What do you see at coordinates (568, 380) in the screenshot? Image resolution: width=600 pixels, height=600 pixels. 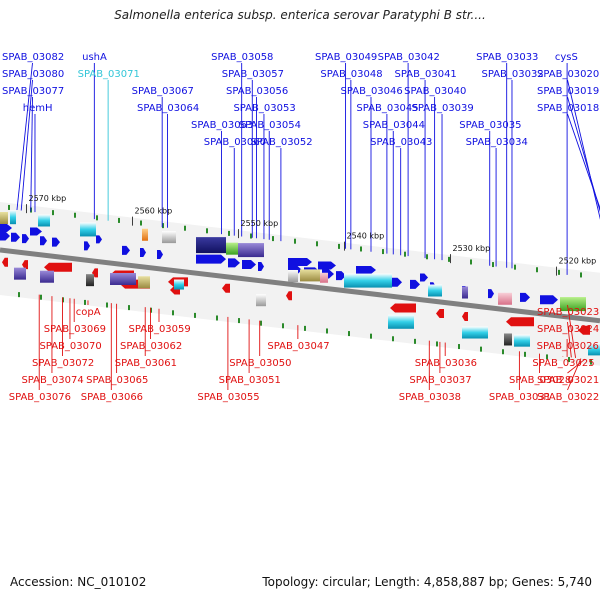 I see `reverse-gene-label: SPAB_03021` at bounding box center [568, 380].